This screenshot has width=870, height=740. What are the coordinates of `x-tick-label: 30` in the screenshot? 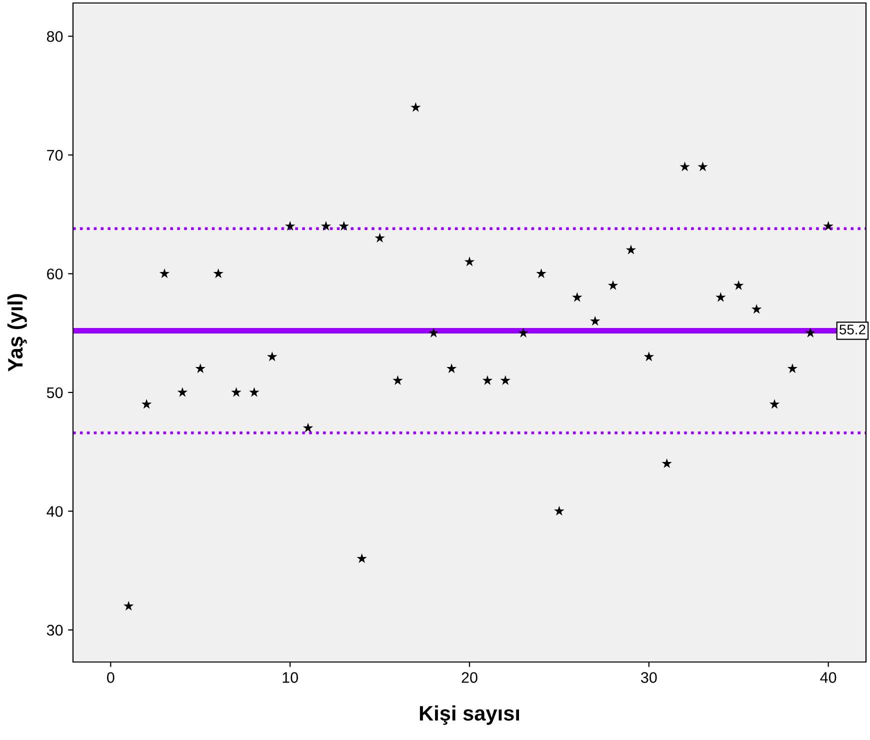 It's located at (649, 677).